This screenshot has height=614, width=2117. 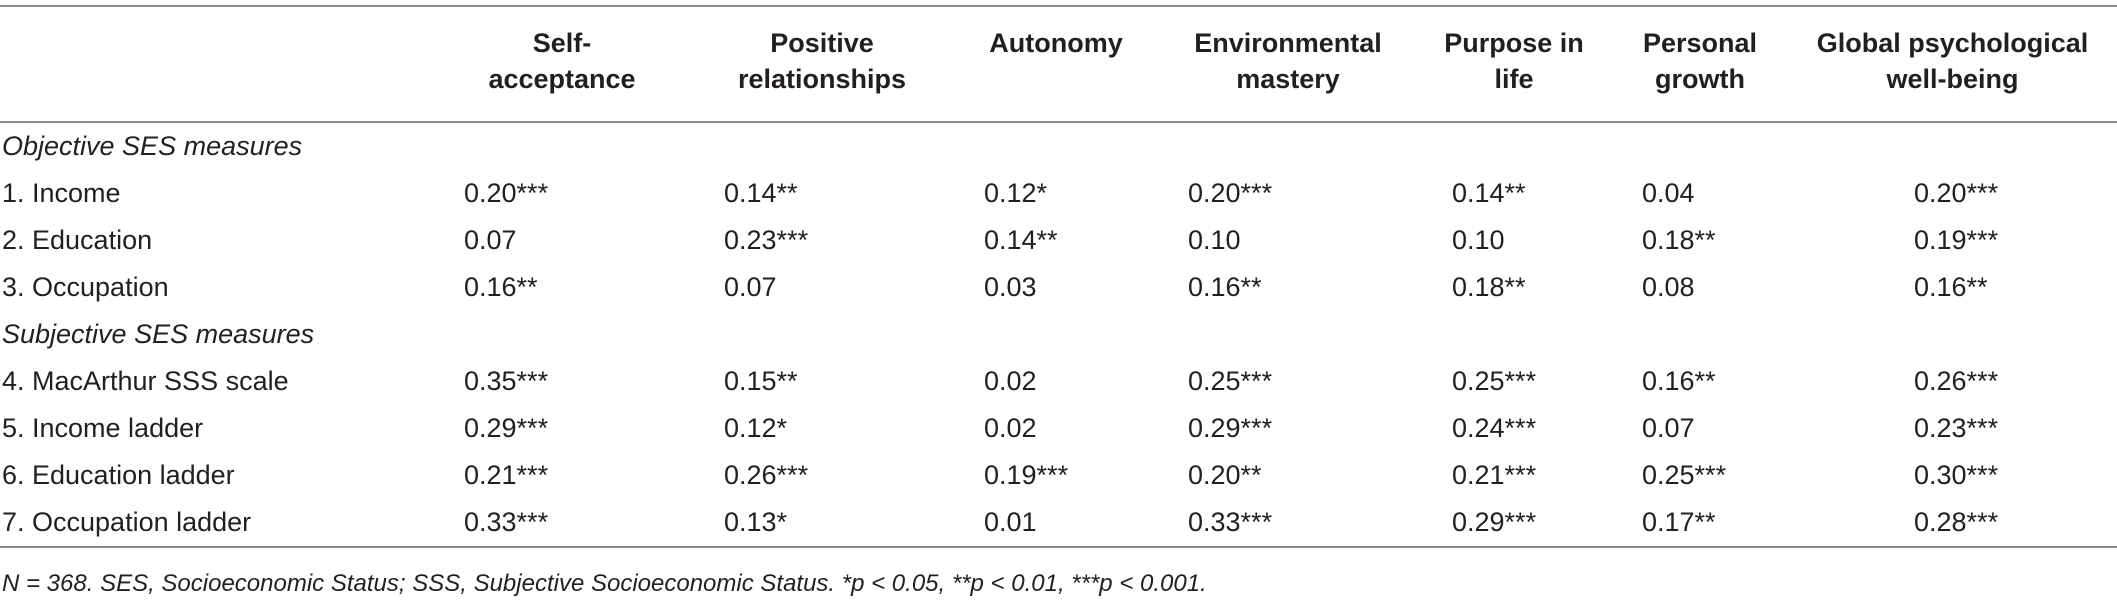 What do you see at coordinates (1700, 64) in the screenshot?
I see `header-personal-growth: Personal growth` at bounding box center [1700, 64].